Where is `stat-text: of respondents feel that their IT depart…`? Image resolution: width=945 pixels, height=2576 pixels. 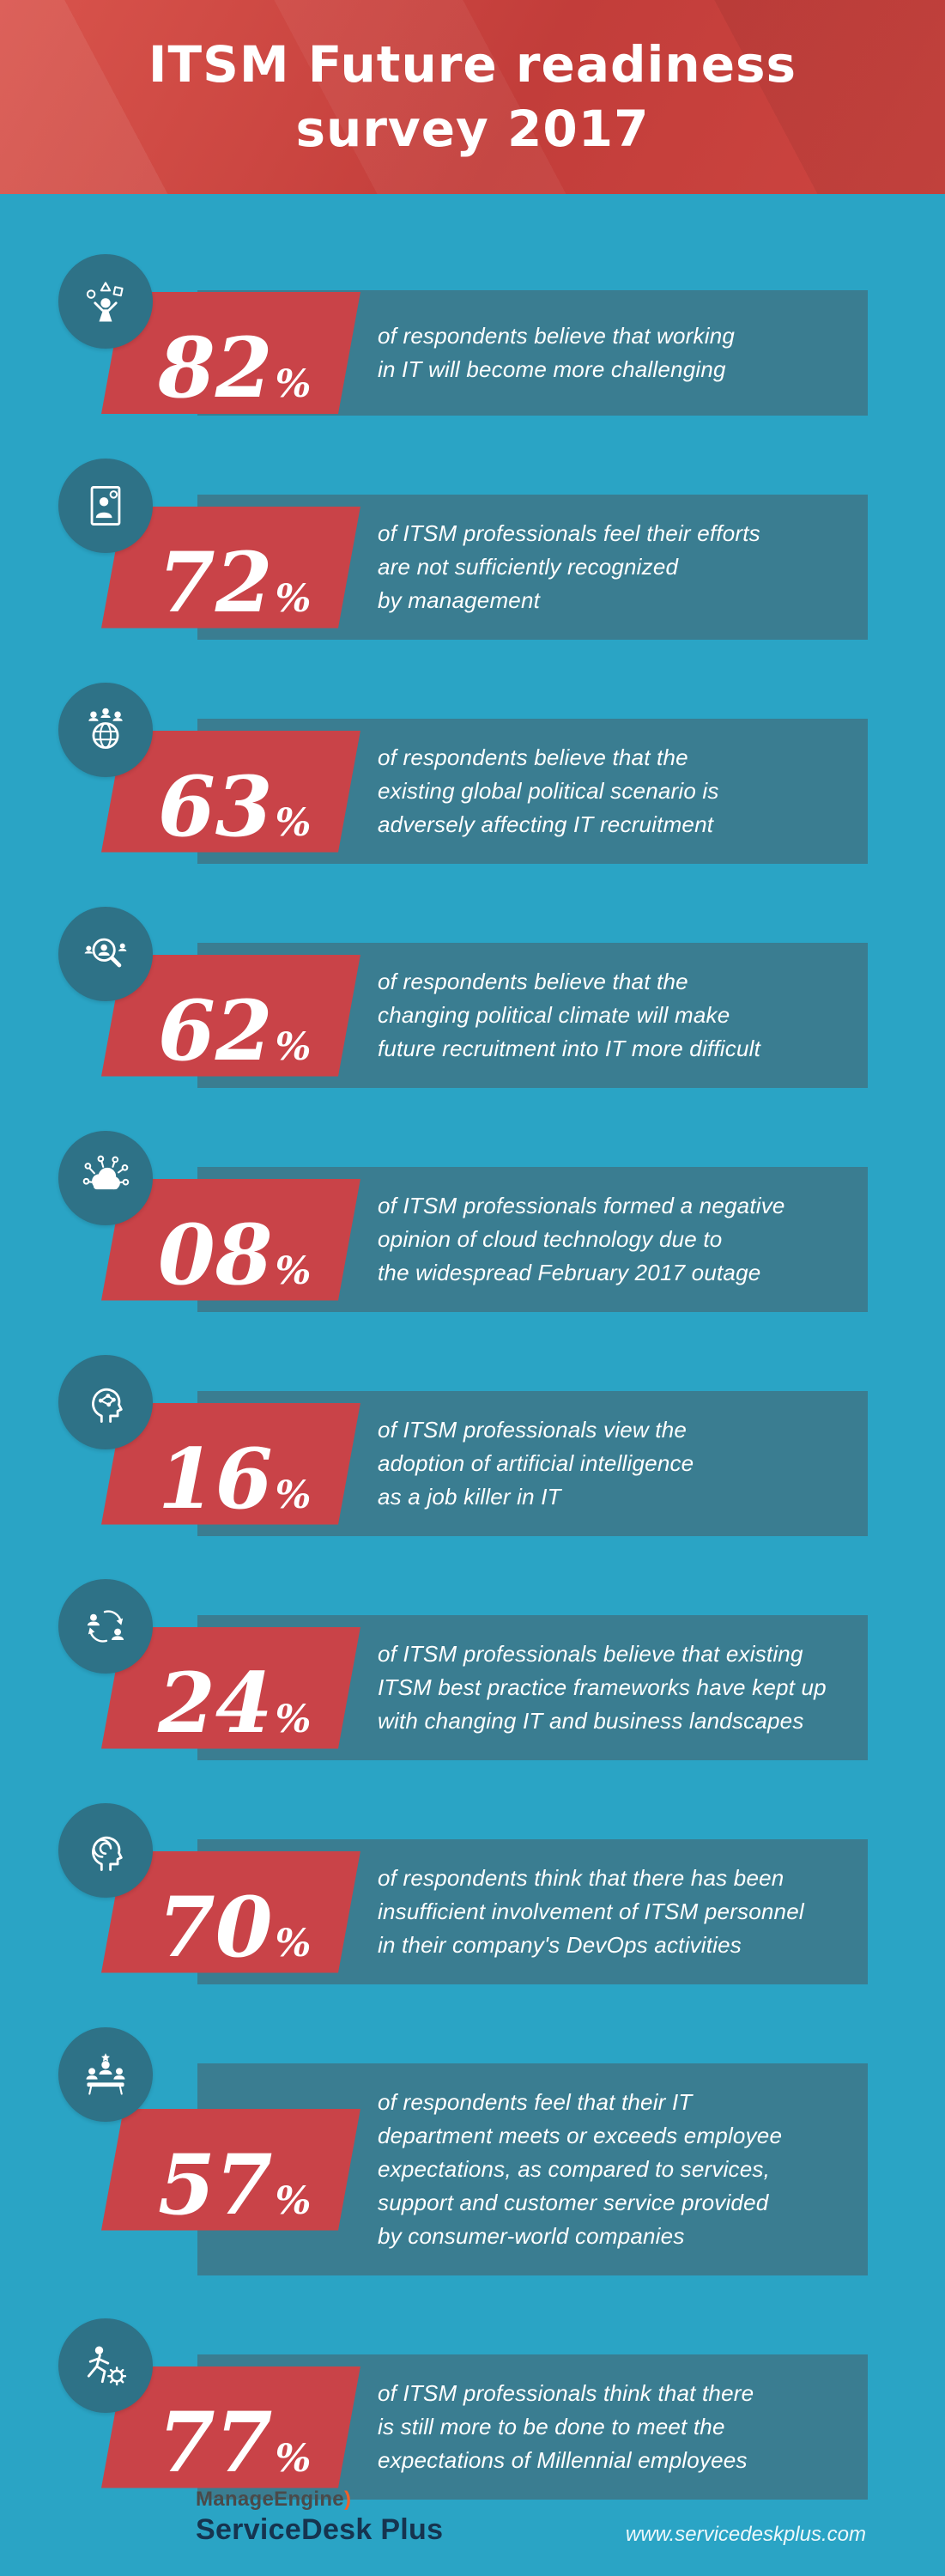 stat-text: of respondents feel that their IT depart… is located at coordinates (580, 2169).